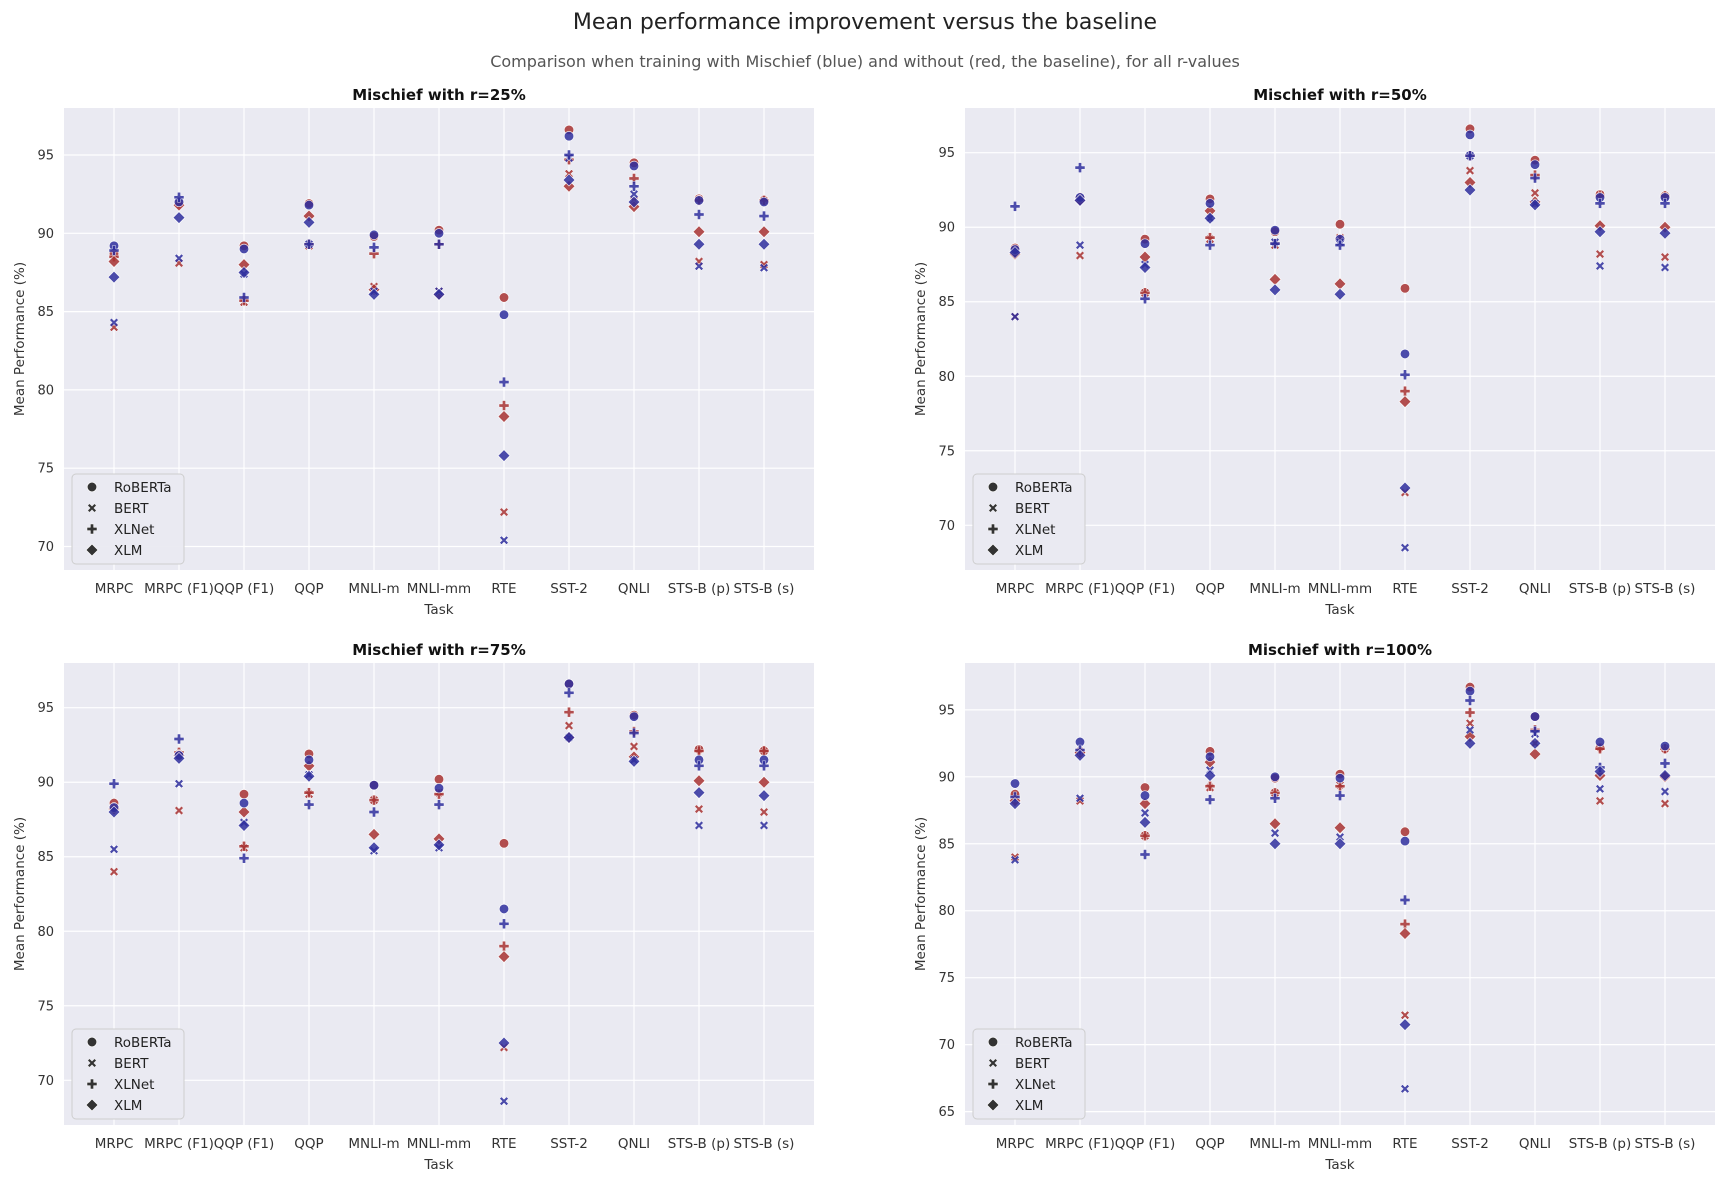  What do you see at coordinates (1080, 1144) in the screenshot?
I see `x-tick-label: MRPC (F1)` at bounding box center [1080, 1144].